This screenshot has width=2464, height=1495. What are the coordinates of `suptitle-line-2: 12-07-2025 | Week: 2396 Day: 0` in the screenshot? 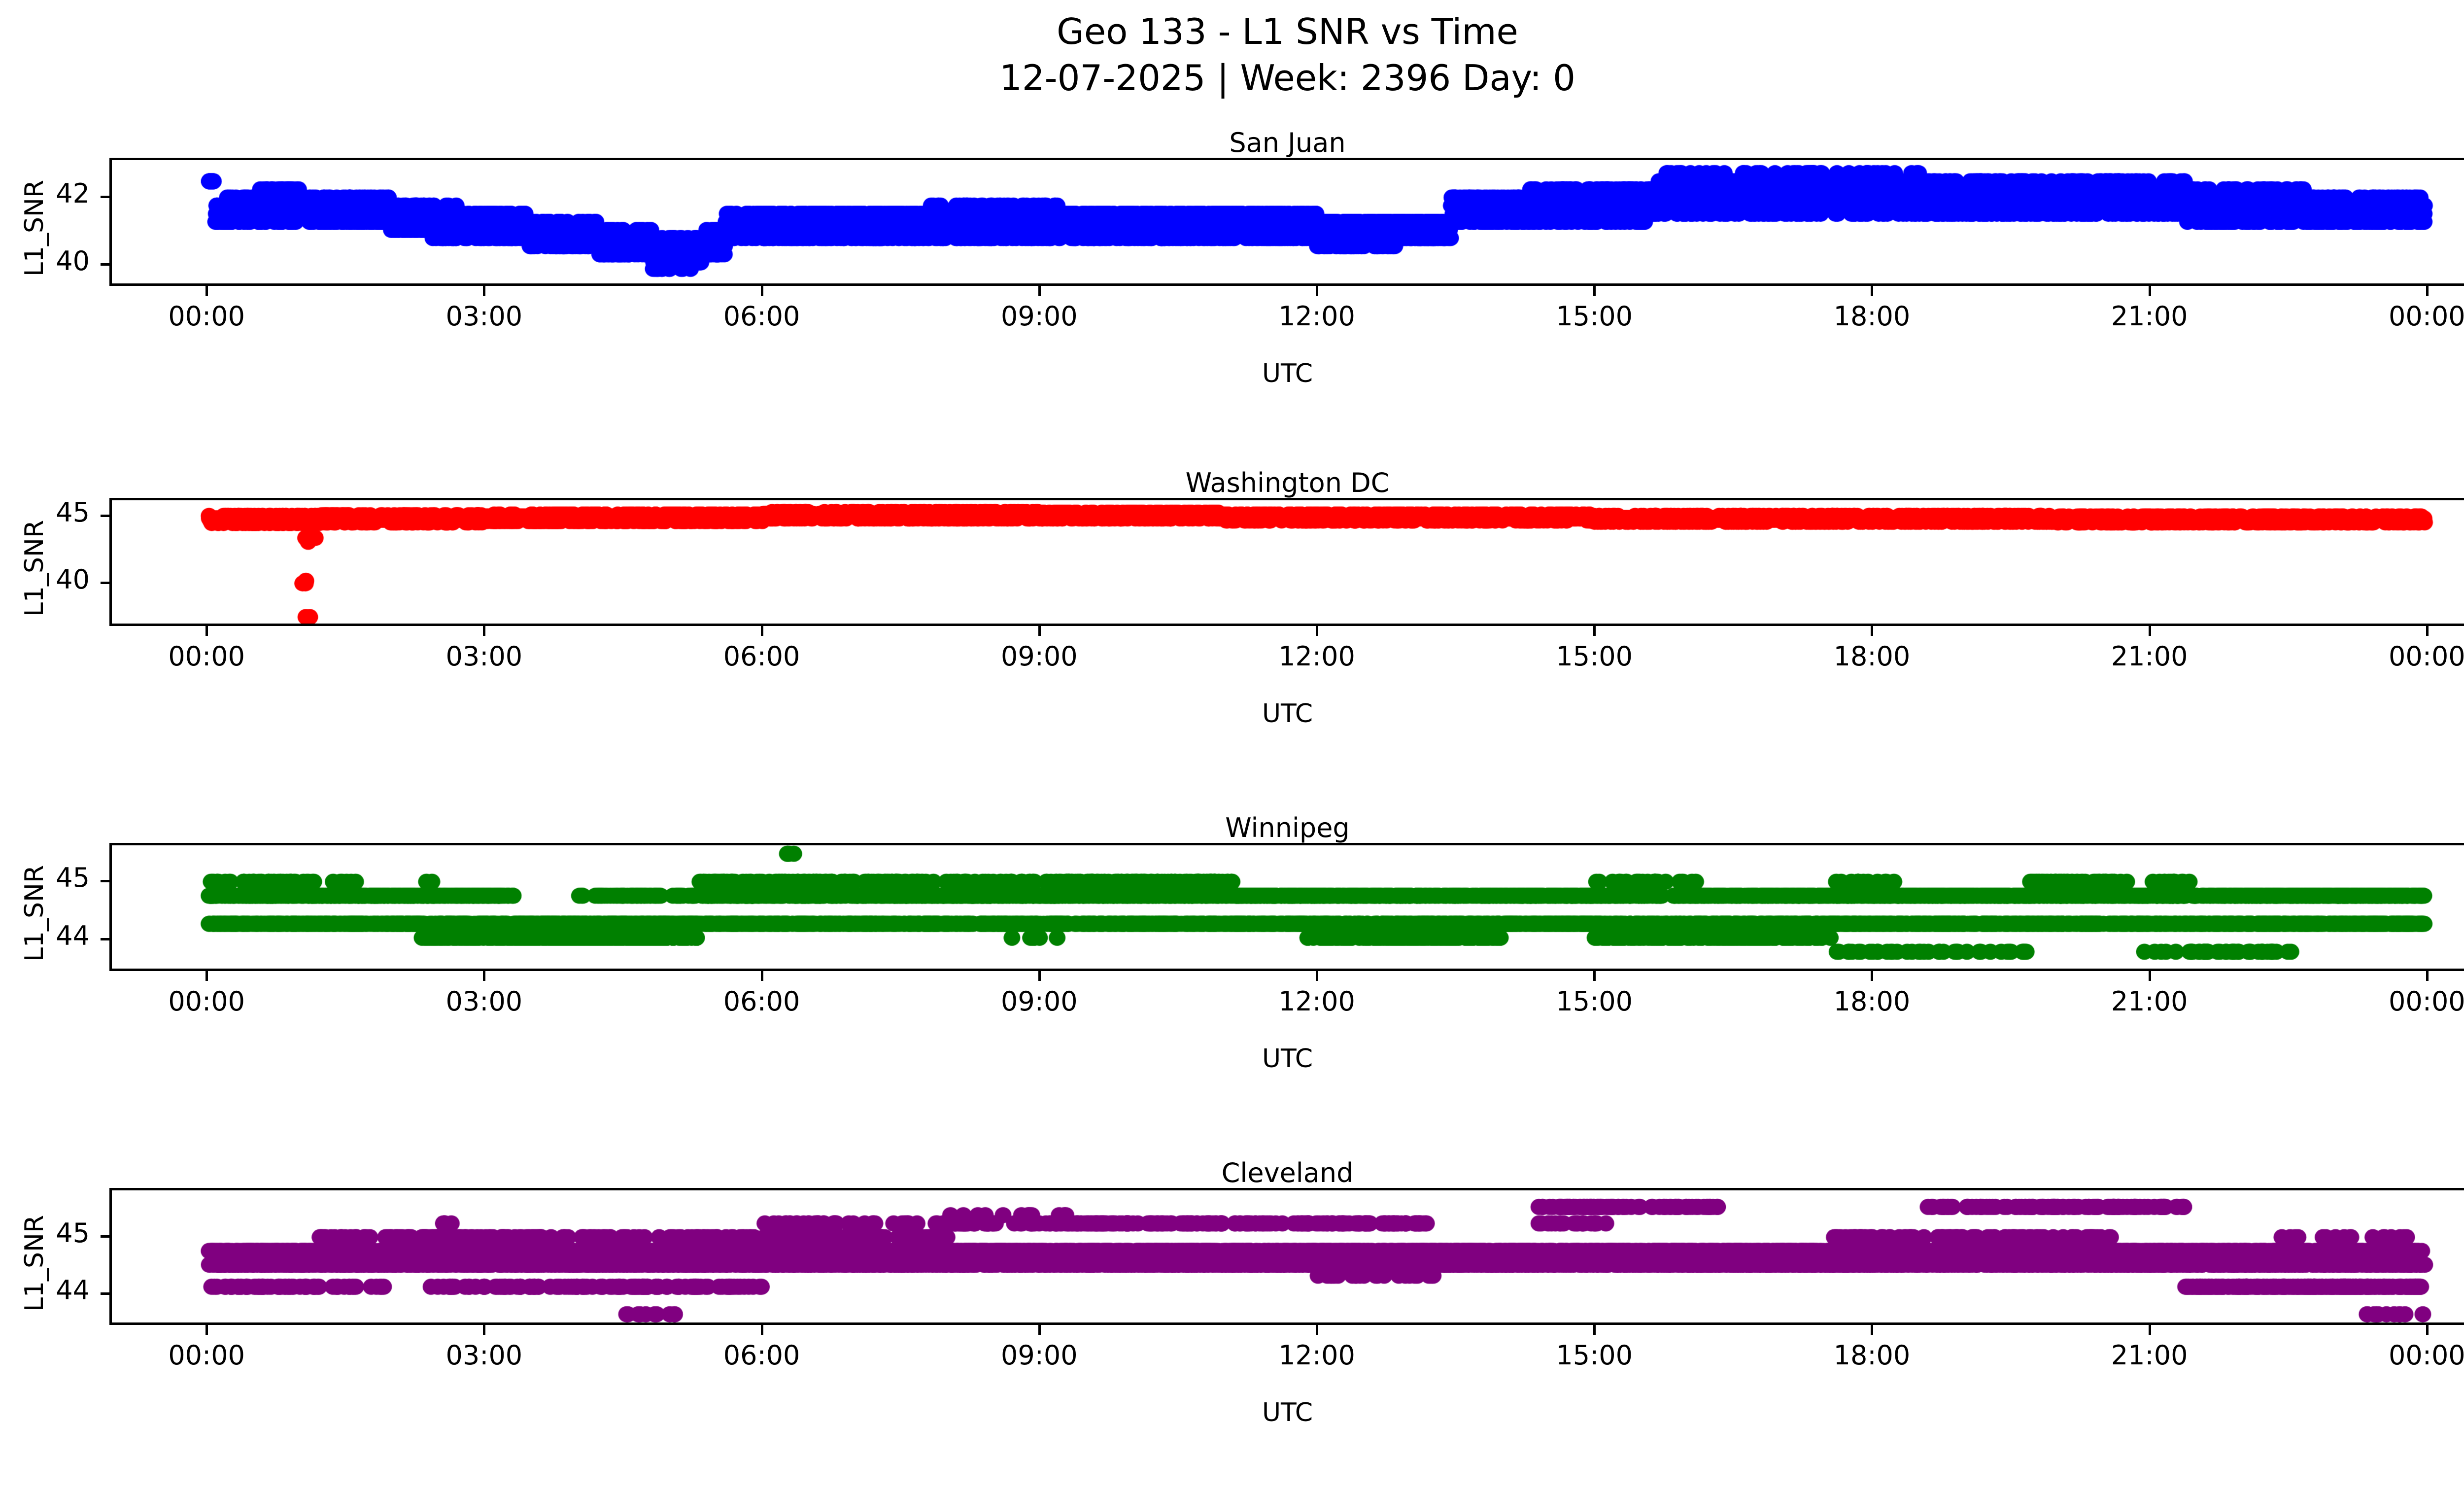 It's located at (1287, 78).